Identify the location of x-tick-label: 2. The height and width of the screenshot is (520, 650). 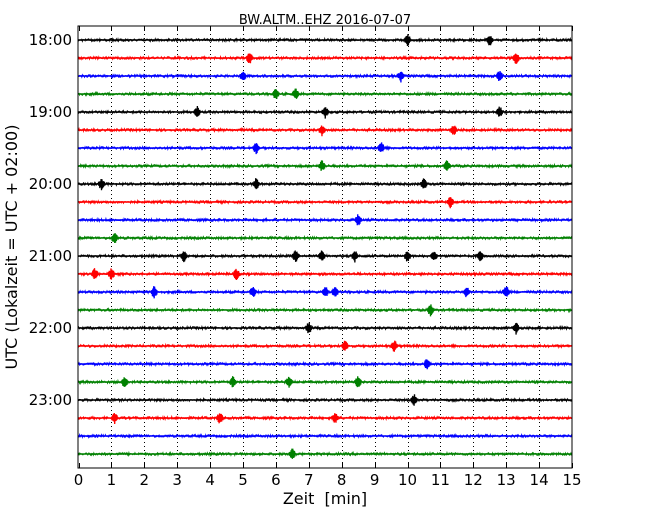
(145, 480).